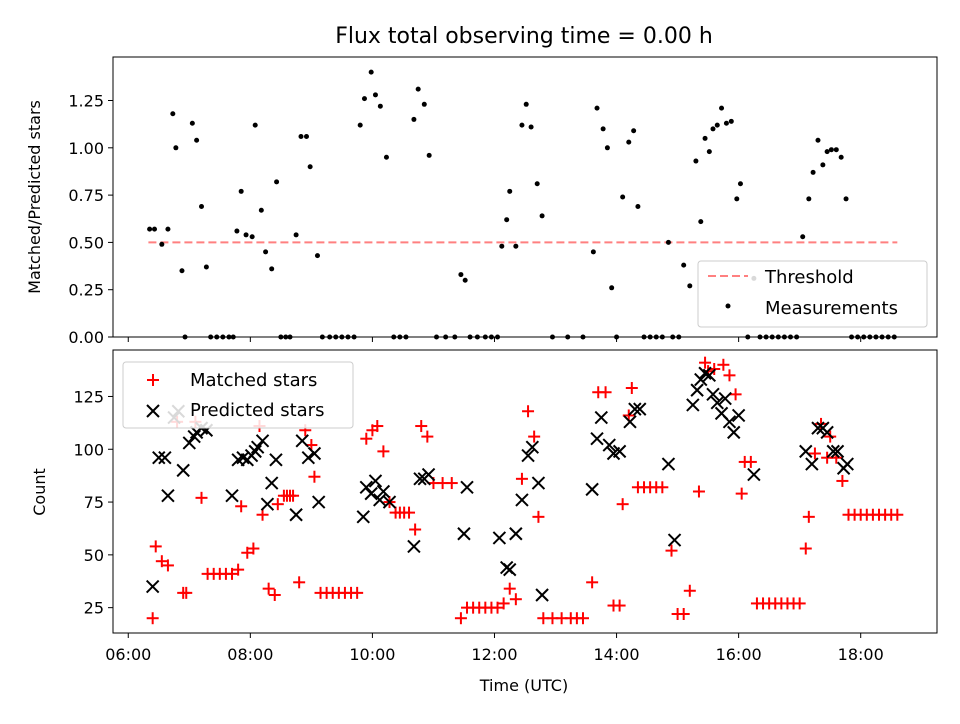 Image resolution: width=960 pixels, height=724 pixels. I want to click on bottom-y-tick-label: 75, so click(94, 502).